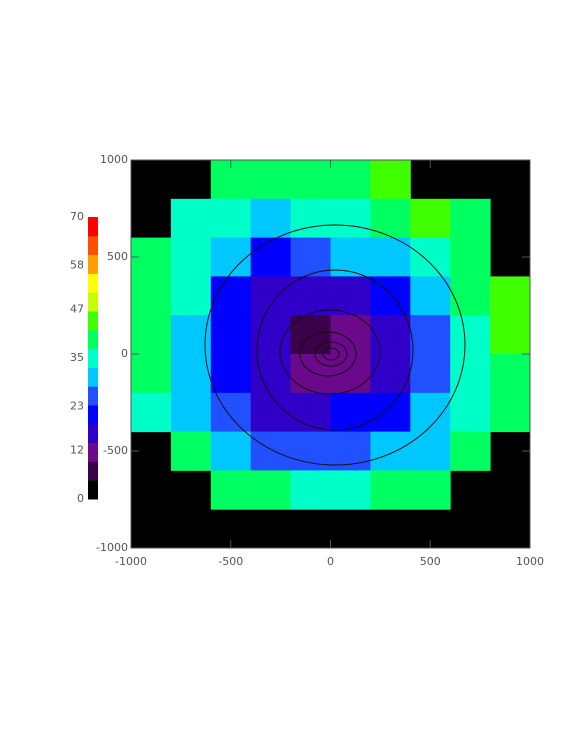  I want to click on colorbar-tick-label: 58, so click(77, 264).